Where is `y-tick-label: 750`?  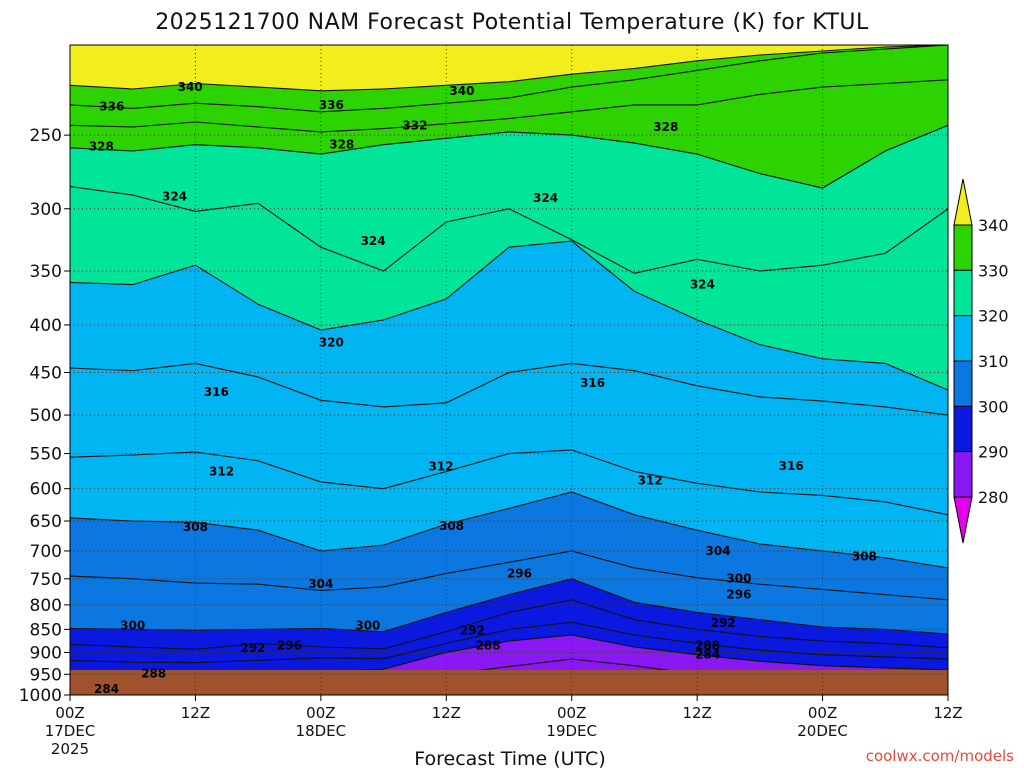
y-tick-label: 750 is located at coordinates (46, 580).